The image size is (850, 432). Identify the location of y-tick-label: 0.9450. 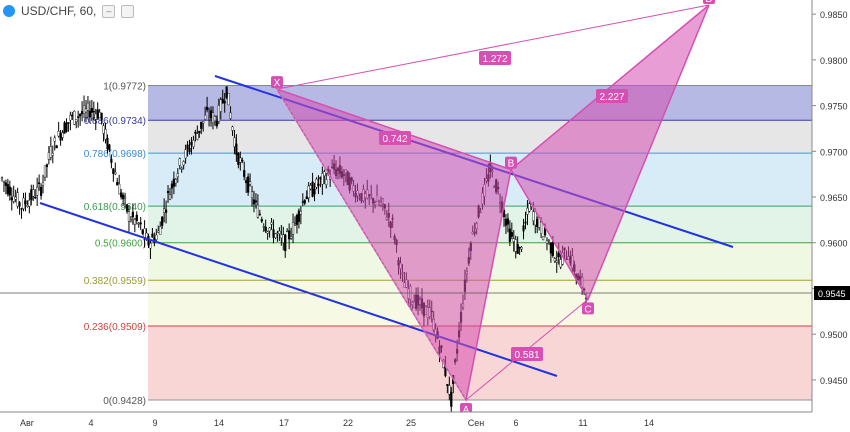
(834, 381).